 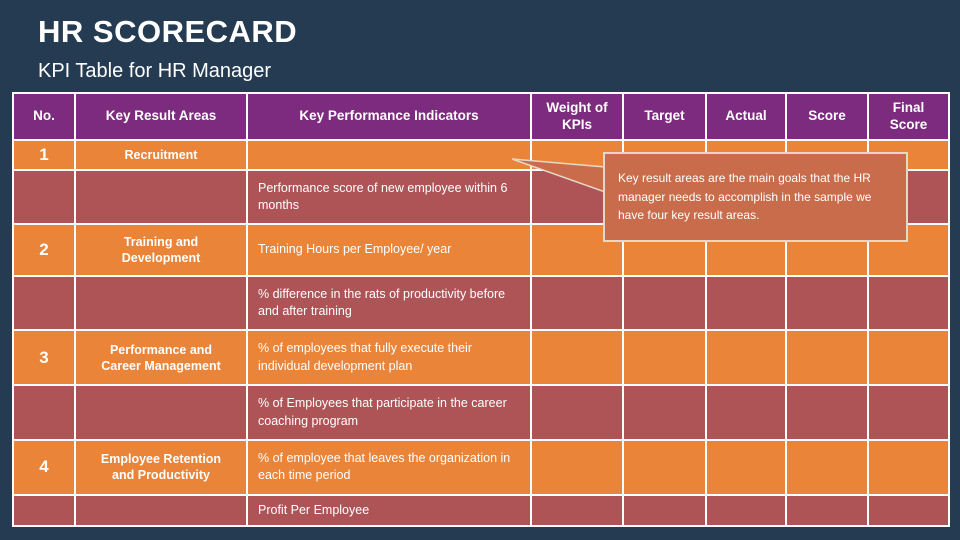 What do you see at coordinates (161, 358) in the screenshot?
I see `cell-key-result-area: Performance and Career Management` at bounding box center [161, 358].